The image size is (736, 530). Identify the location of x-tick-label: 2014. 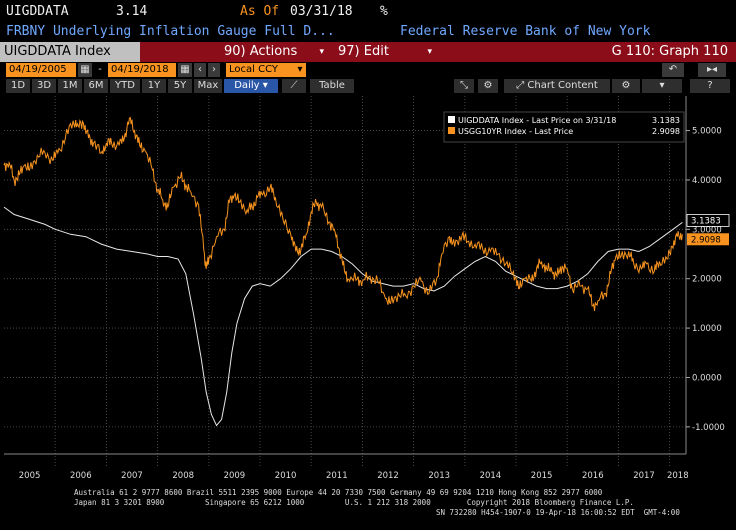
(491, 476).